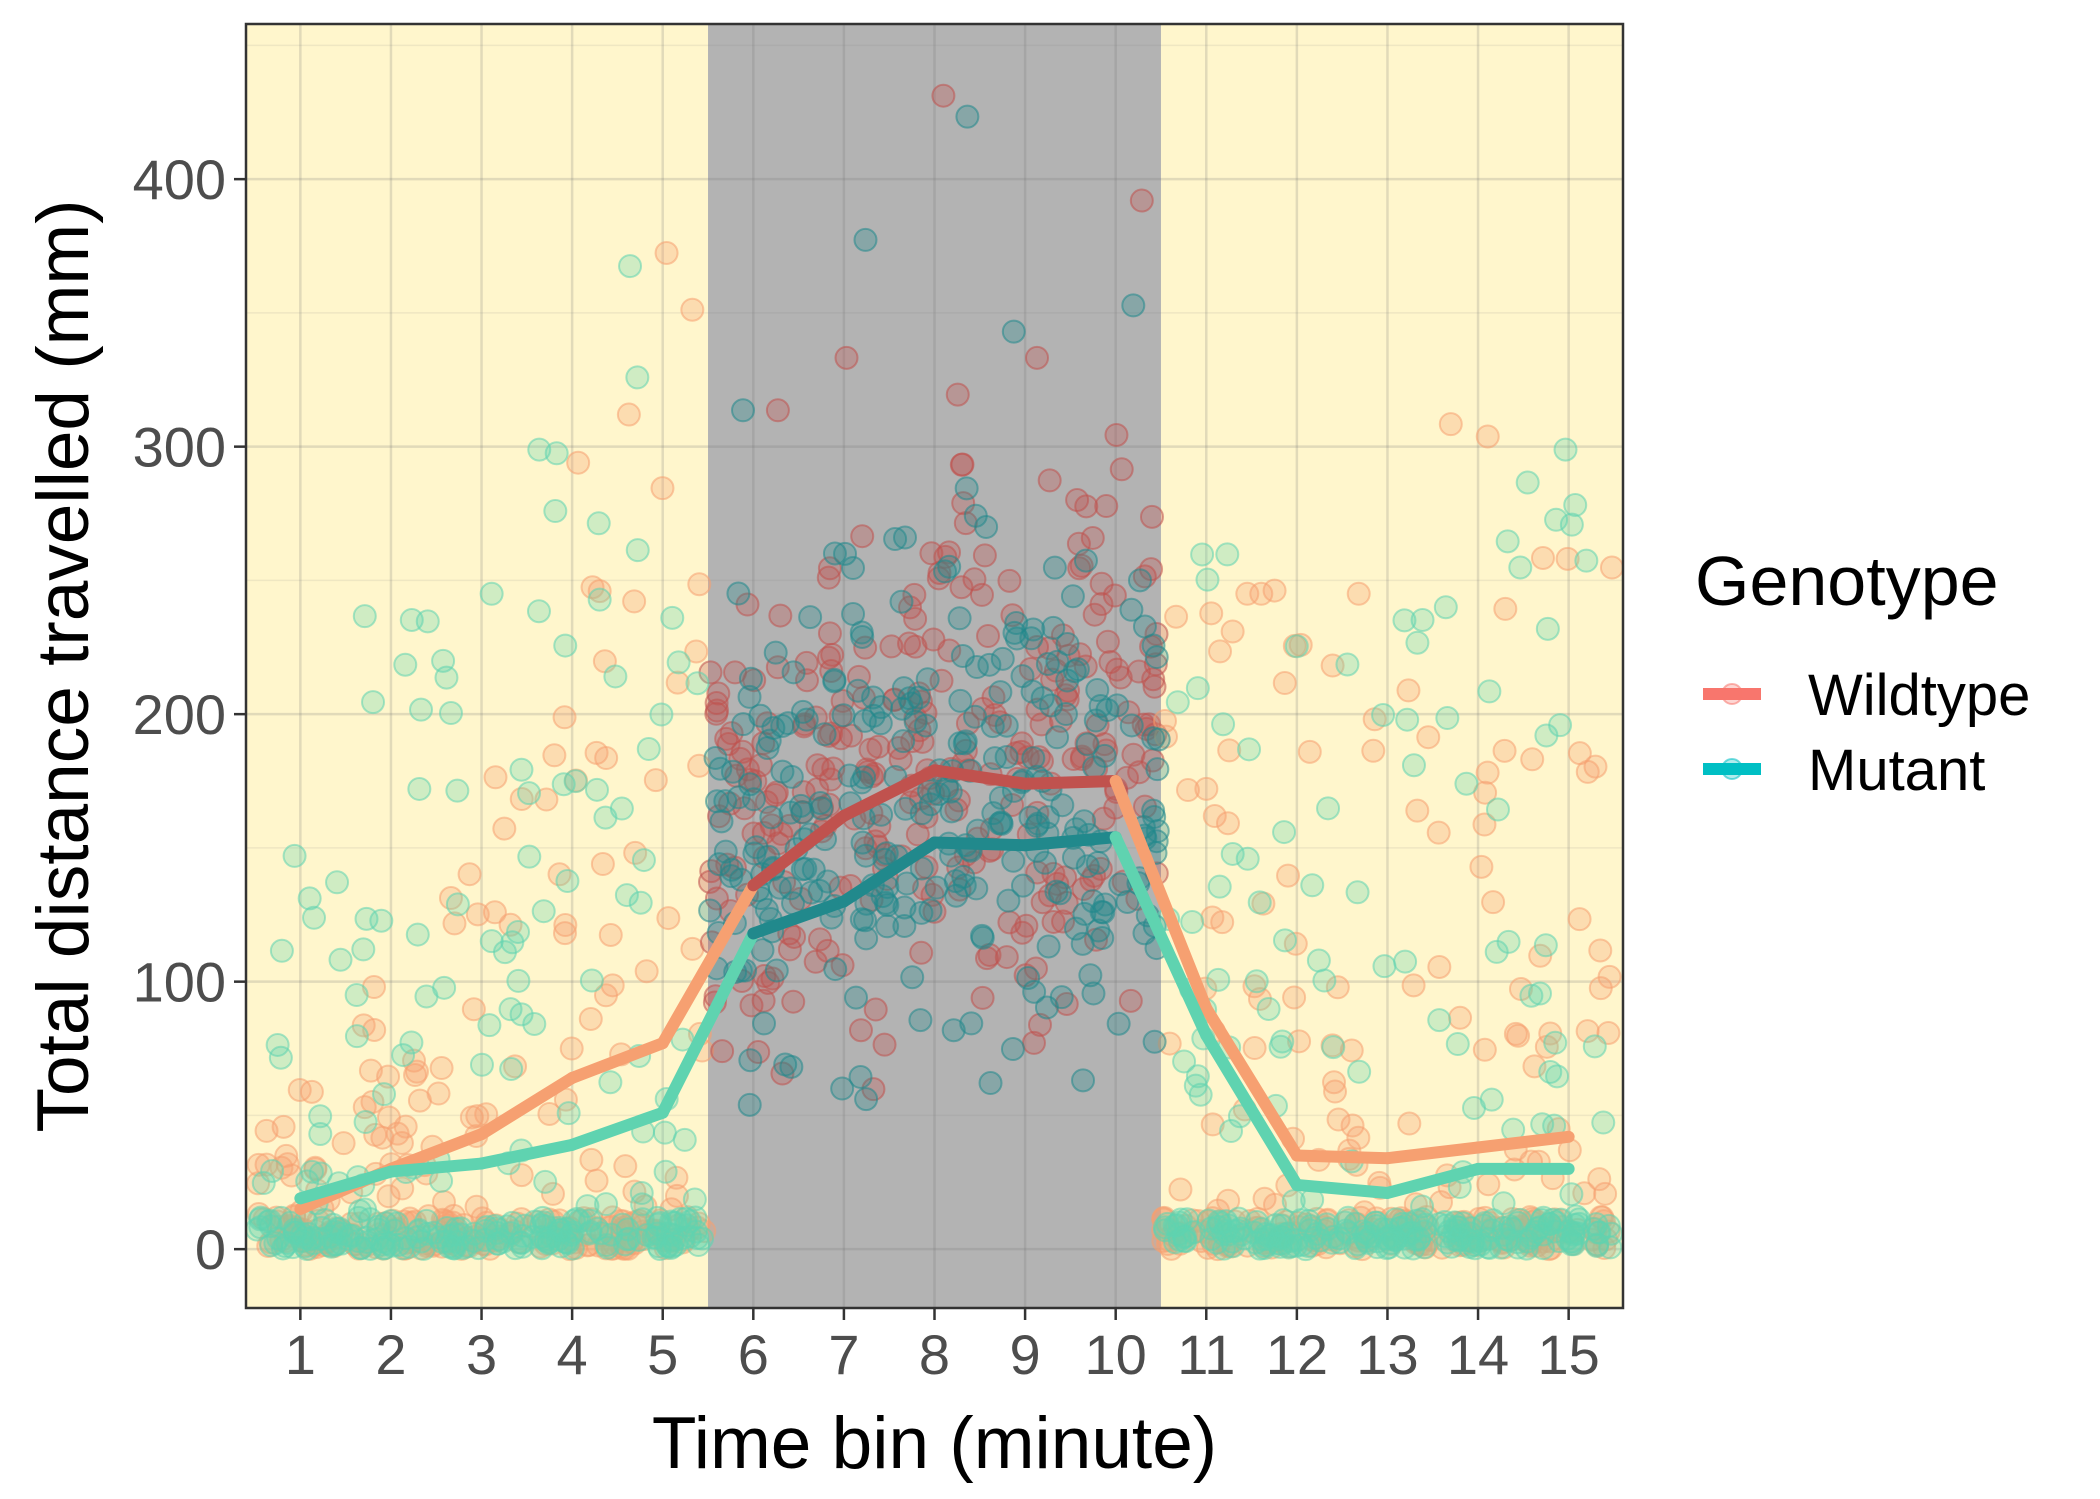 The image size is (2100, 1499). What do you see at coordinates (1732, 694) in the screenshot?
I see `legend-key-point-wildtype` at bounding box center [1732, 694].